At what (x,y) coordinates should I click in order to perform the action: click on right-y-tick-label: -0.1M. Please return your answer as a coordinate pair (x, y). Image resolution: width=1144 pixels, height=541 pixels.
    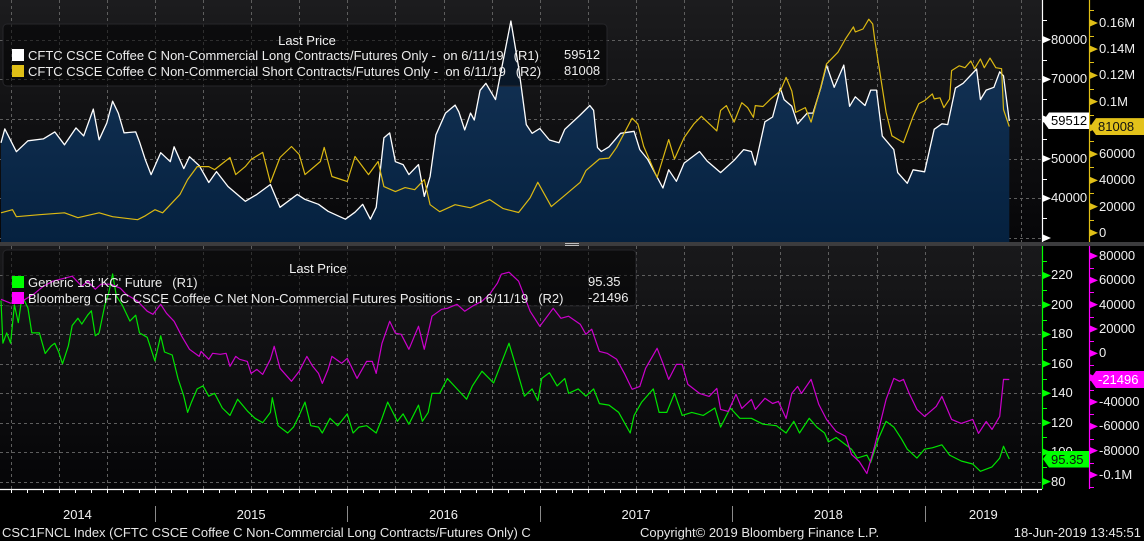
    Looking at the image, I should click on (1116, 474).